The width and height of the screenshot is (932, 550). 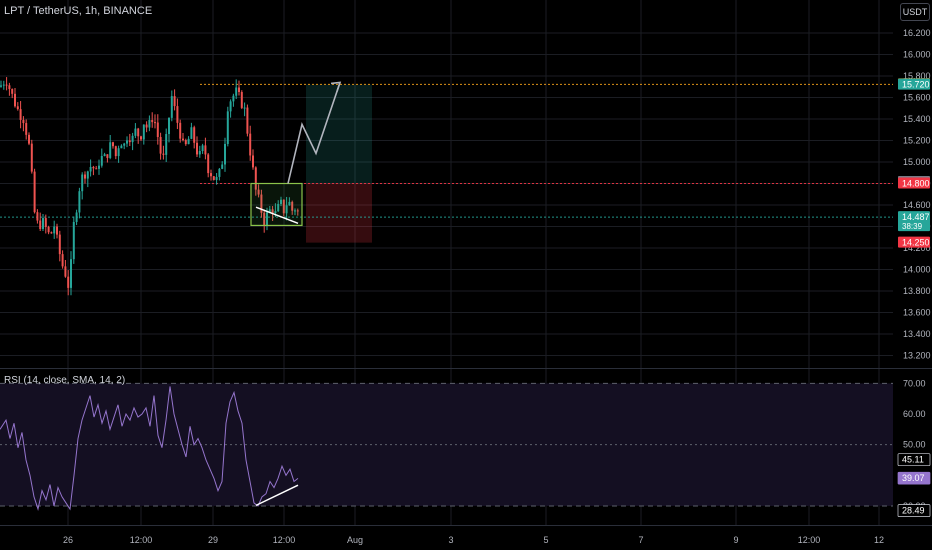 I want to click on rsi-tick-label: 70.00, so click(x=914, y=383).